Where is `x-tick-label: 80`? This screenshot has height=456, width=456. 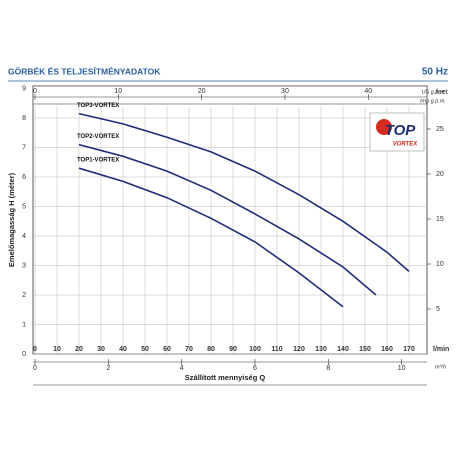
x-tick-label: 80 is located at coordinates (211, 349).